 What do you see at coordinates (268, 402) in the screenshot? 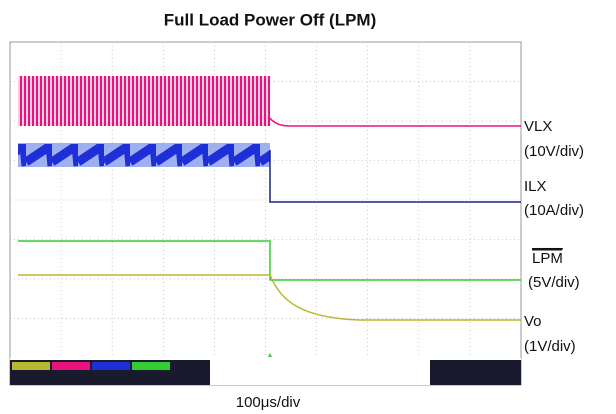
I see `timebase: 100μs/div` at bounding box center [268, 402].